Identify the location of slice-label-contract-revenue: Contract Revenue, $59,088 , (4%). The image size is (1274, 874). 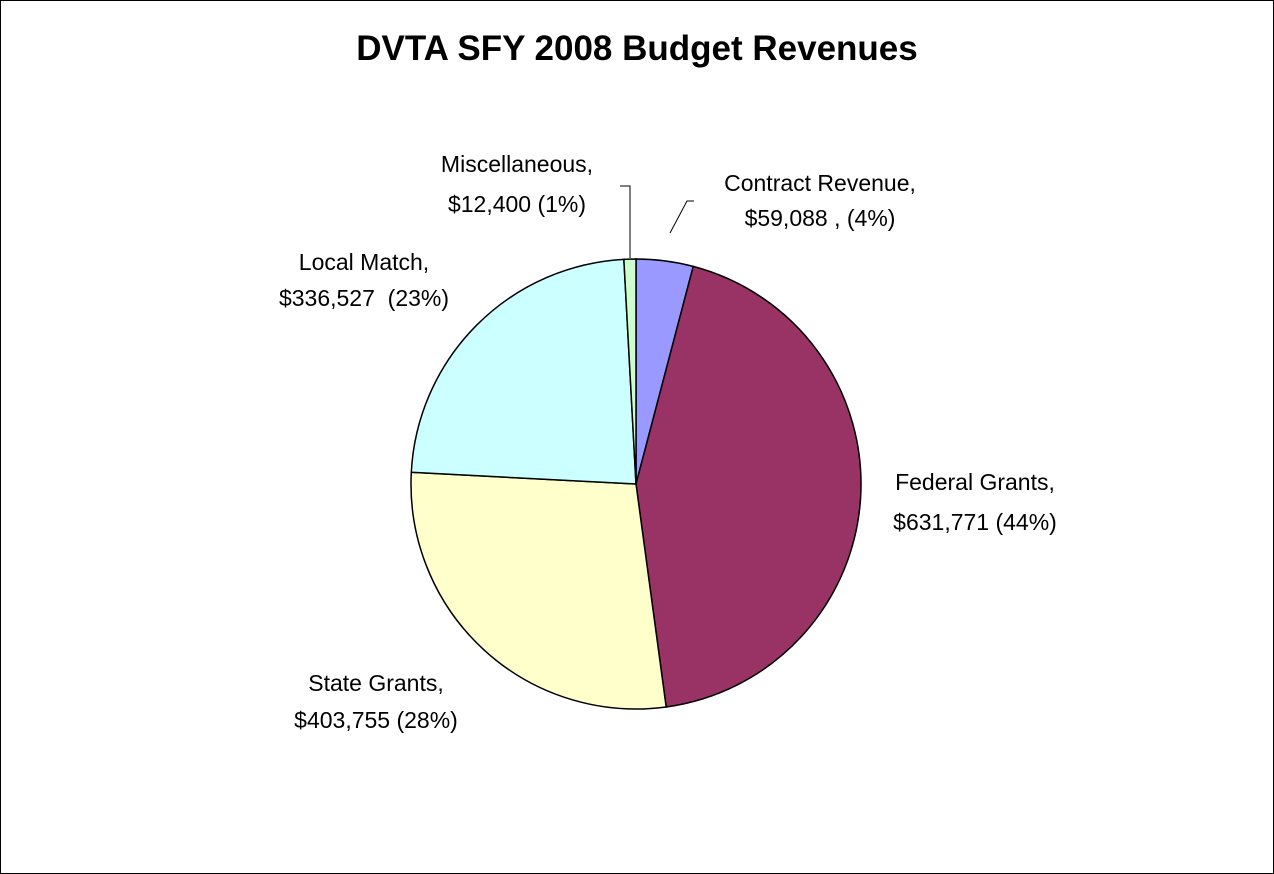
(820, 200).